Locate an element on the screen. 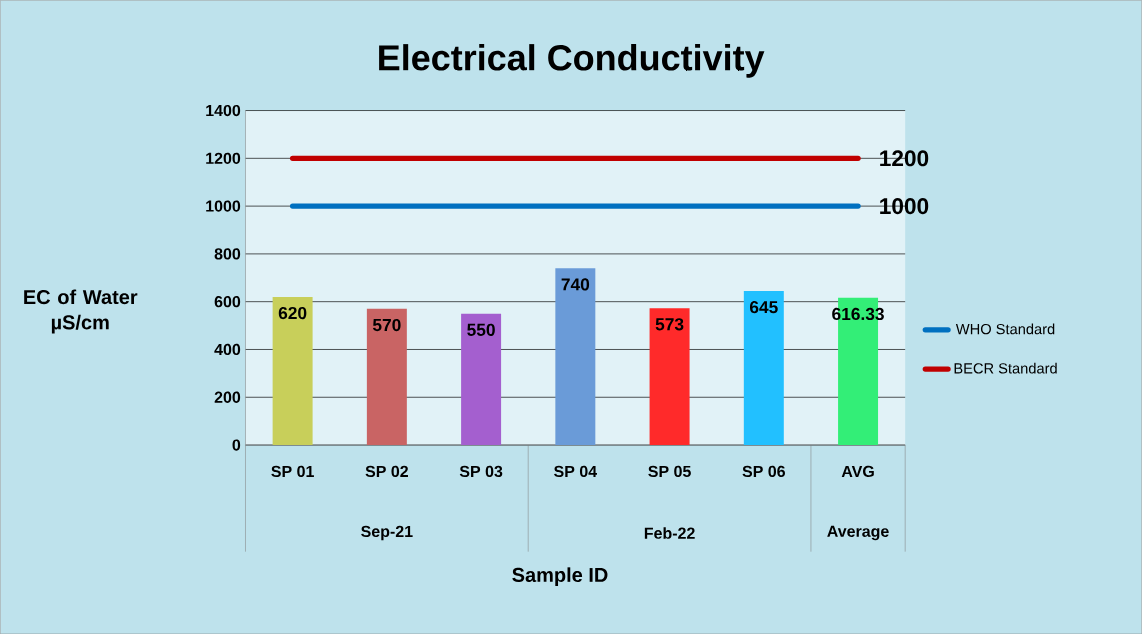 The image size is (1142, 634). x-tick-label: AVG is located at coordinates (857, 471).